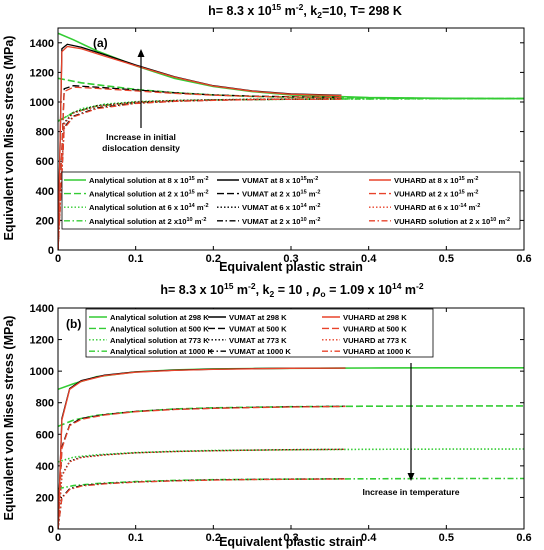 The image size is (544, 550). I want to click on legend-entry: VUHARD at 298 K, so click(375, 317).